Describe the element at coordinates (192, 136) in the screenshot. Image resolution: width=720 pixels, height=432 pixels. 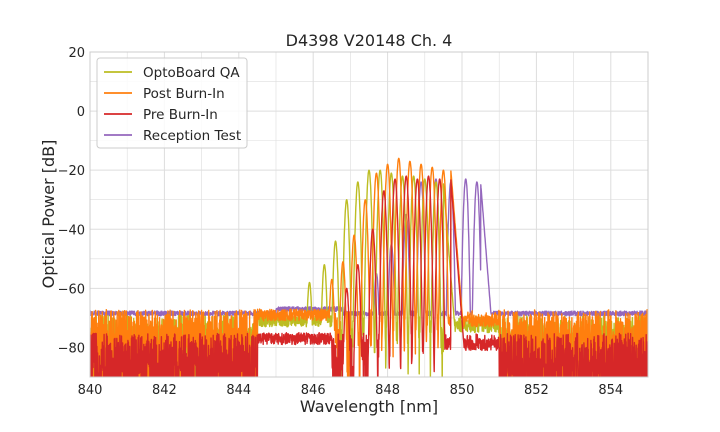
I see `legend-entry-label: Reception Test` at that location.